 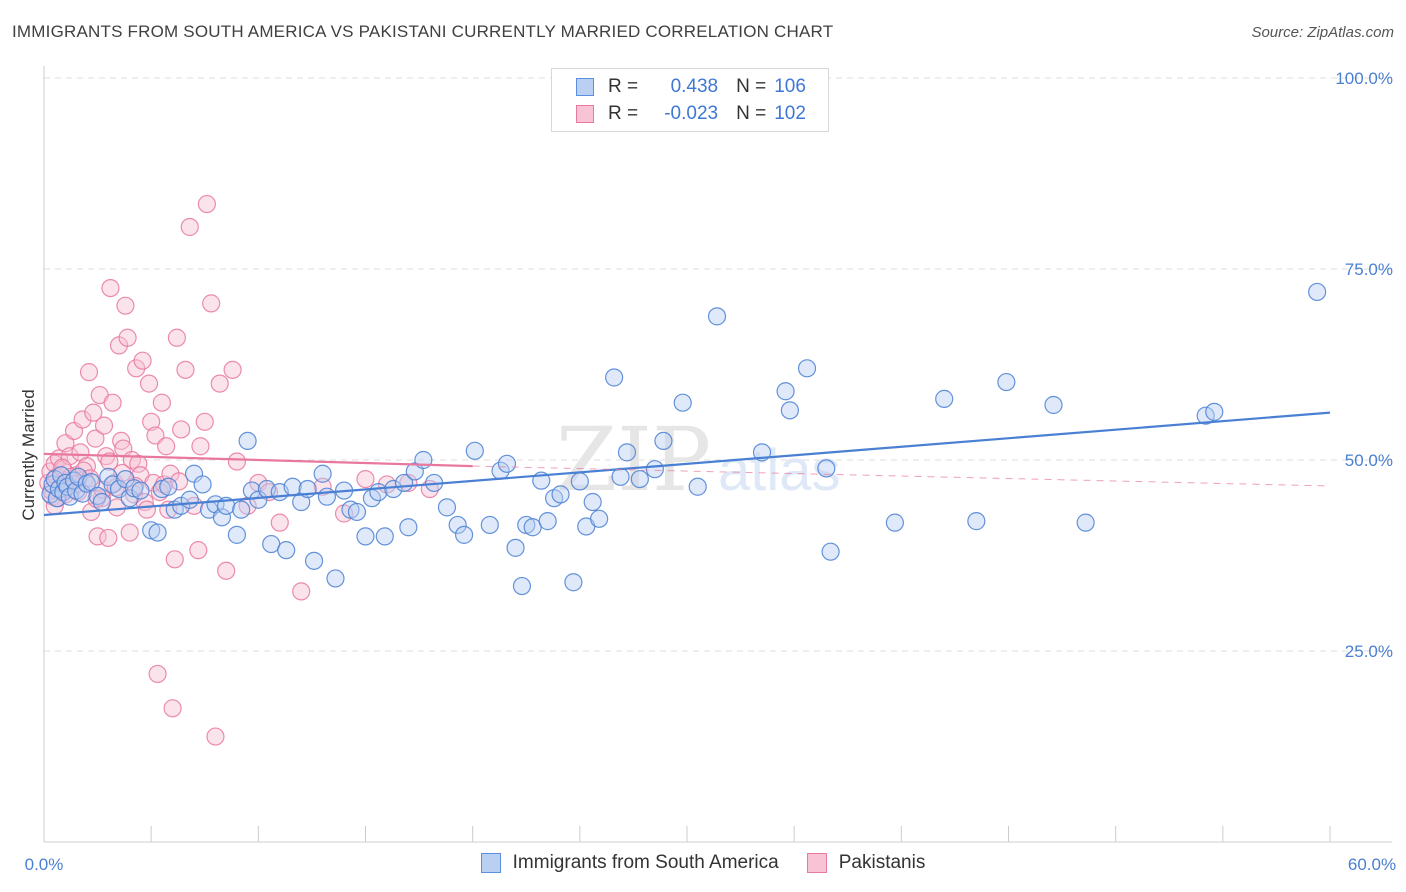 What do you see at coordinates (28, 454) in the screenshot?
I see `y-axis-title: Currently Married` at bounding box center [28, 454].